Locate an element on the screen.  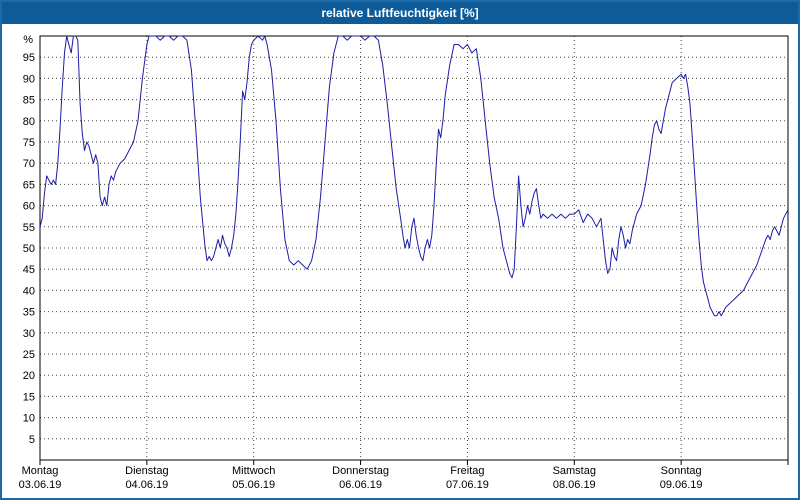
y-tick-label: 65 is located at coordinates (29, 185).